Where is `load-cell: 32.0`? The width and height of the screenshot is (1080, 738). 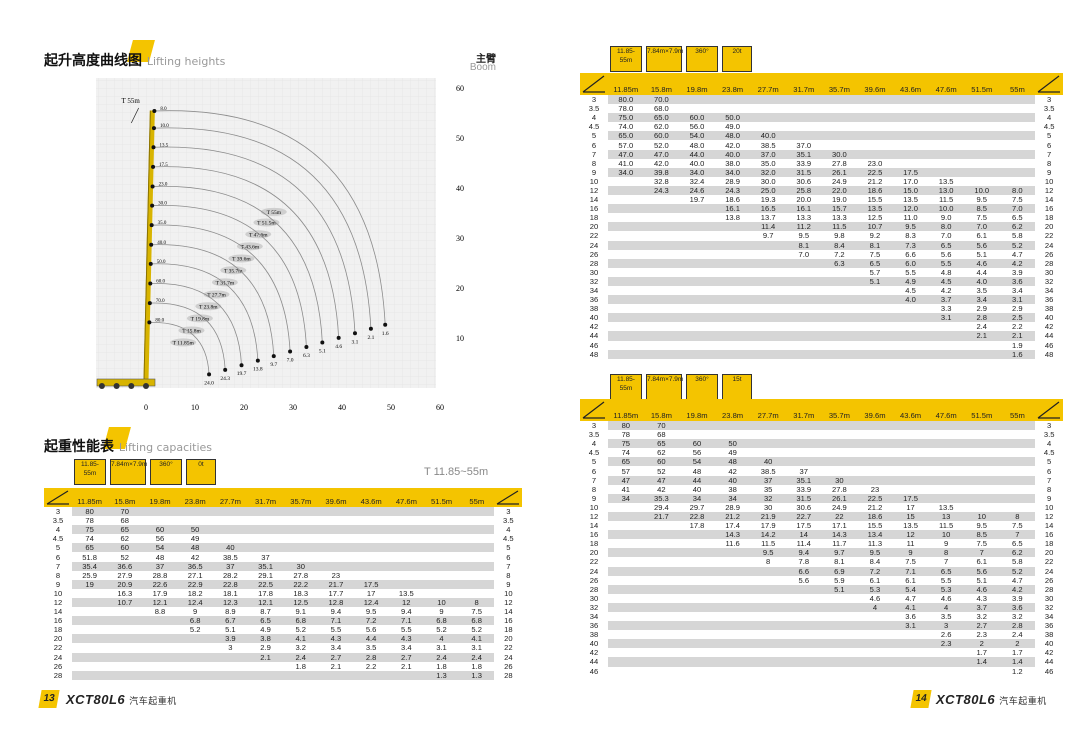 load-cell: 32.0 is located at coordinates (768, 172).